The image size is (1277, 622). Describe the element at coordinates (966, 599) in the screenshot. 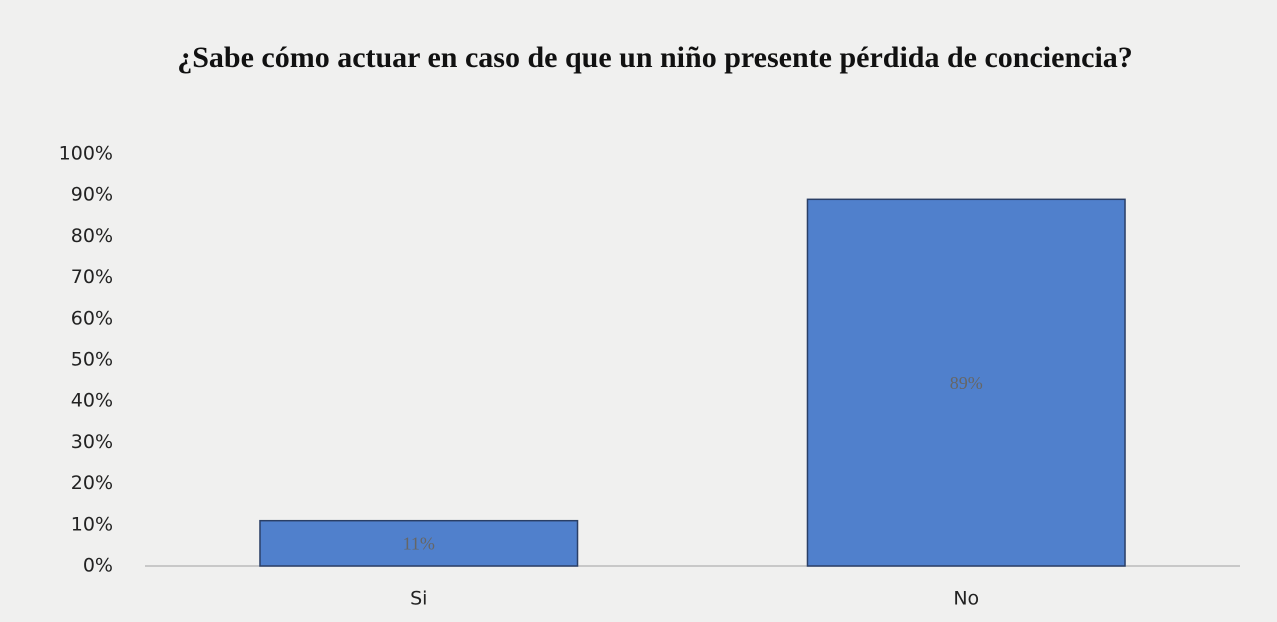

I see `x-tick-label: No` at that location.